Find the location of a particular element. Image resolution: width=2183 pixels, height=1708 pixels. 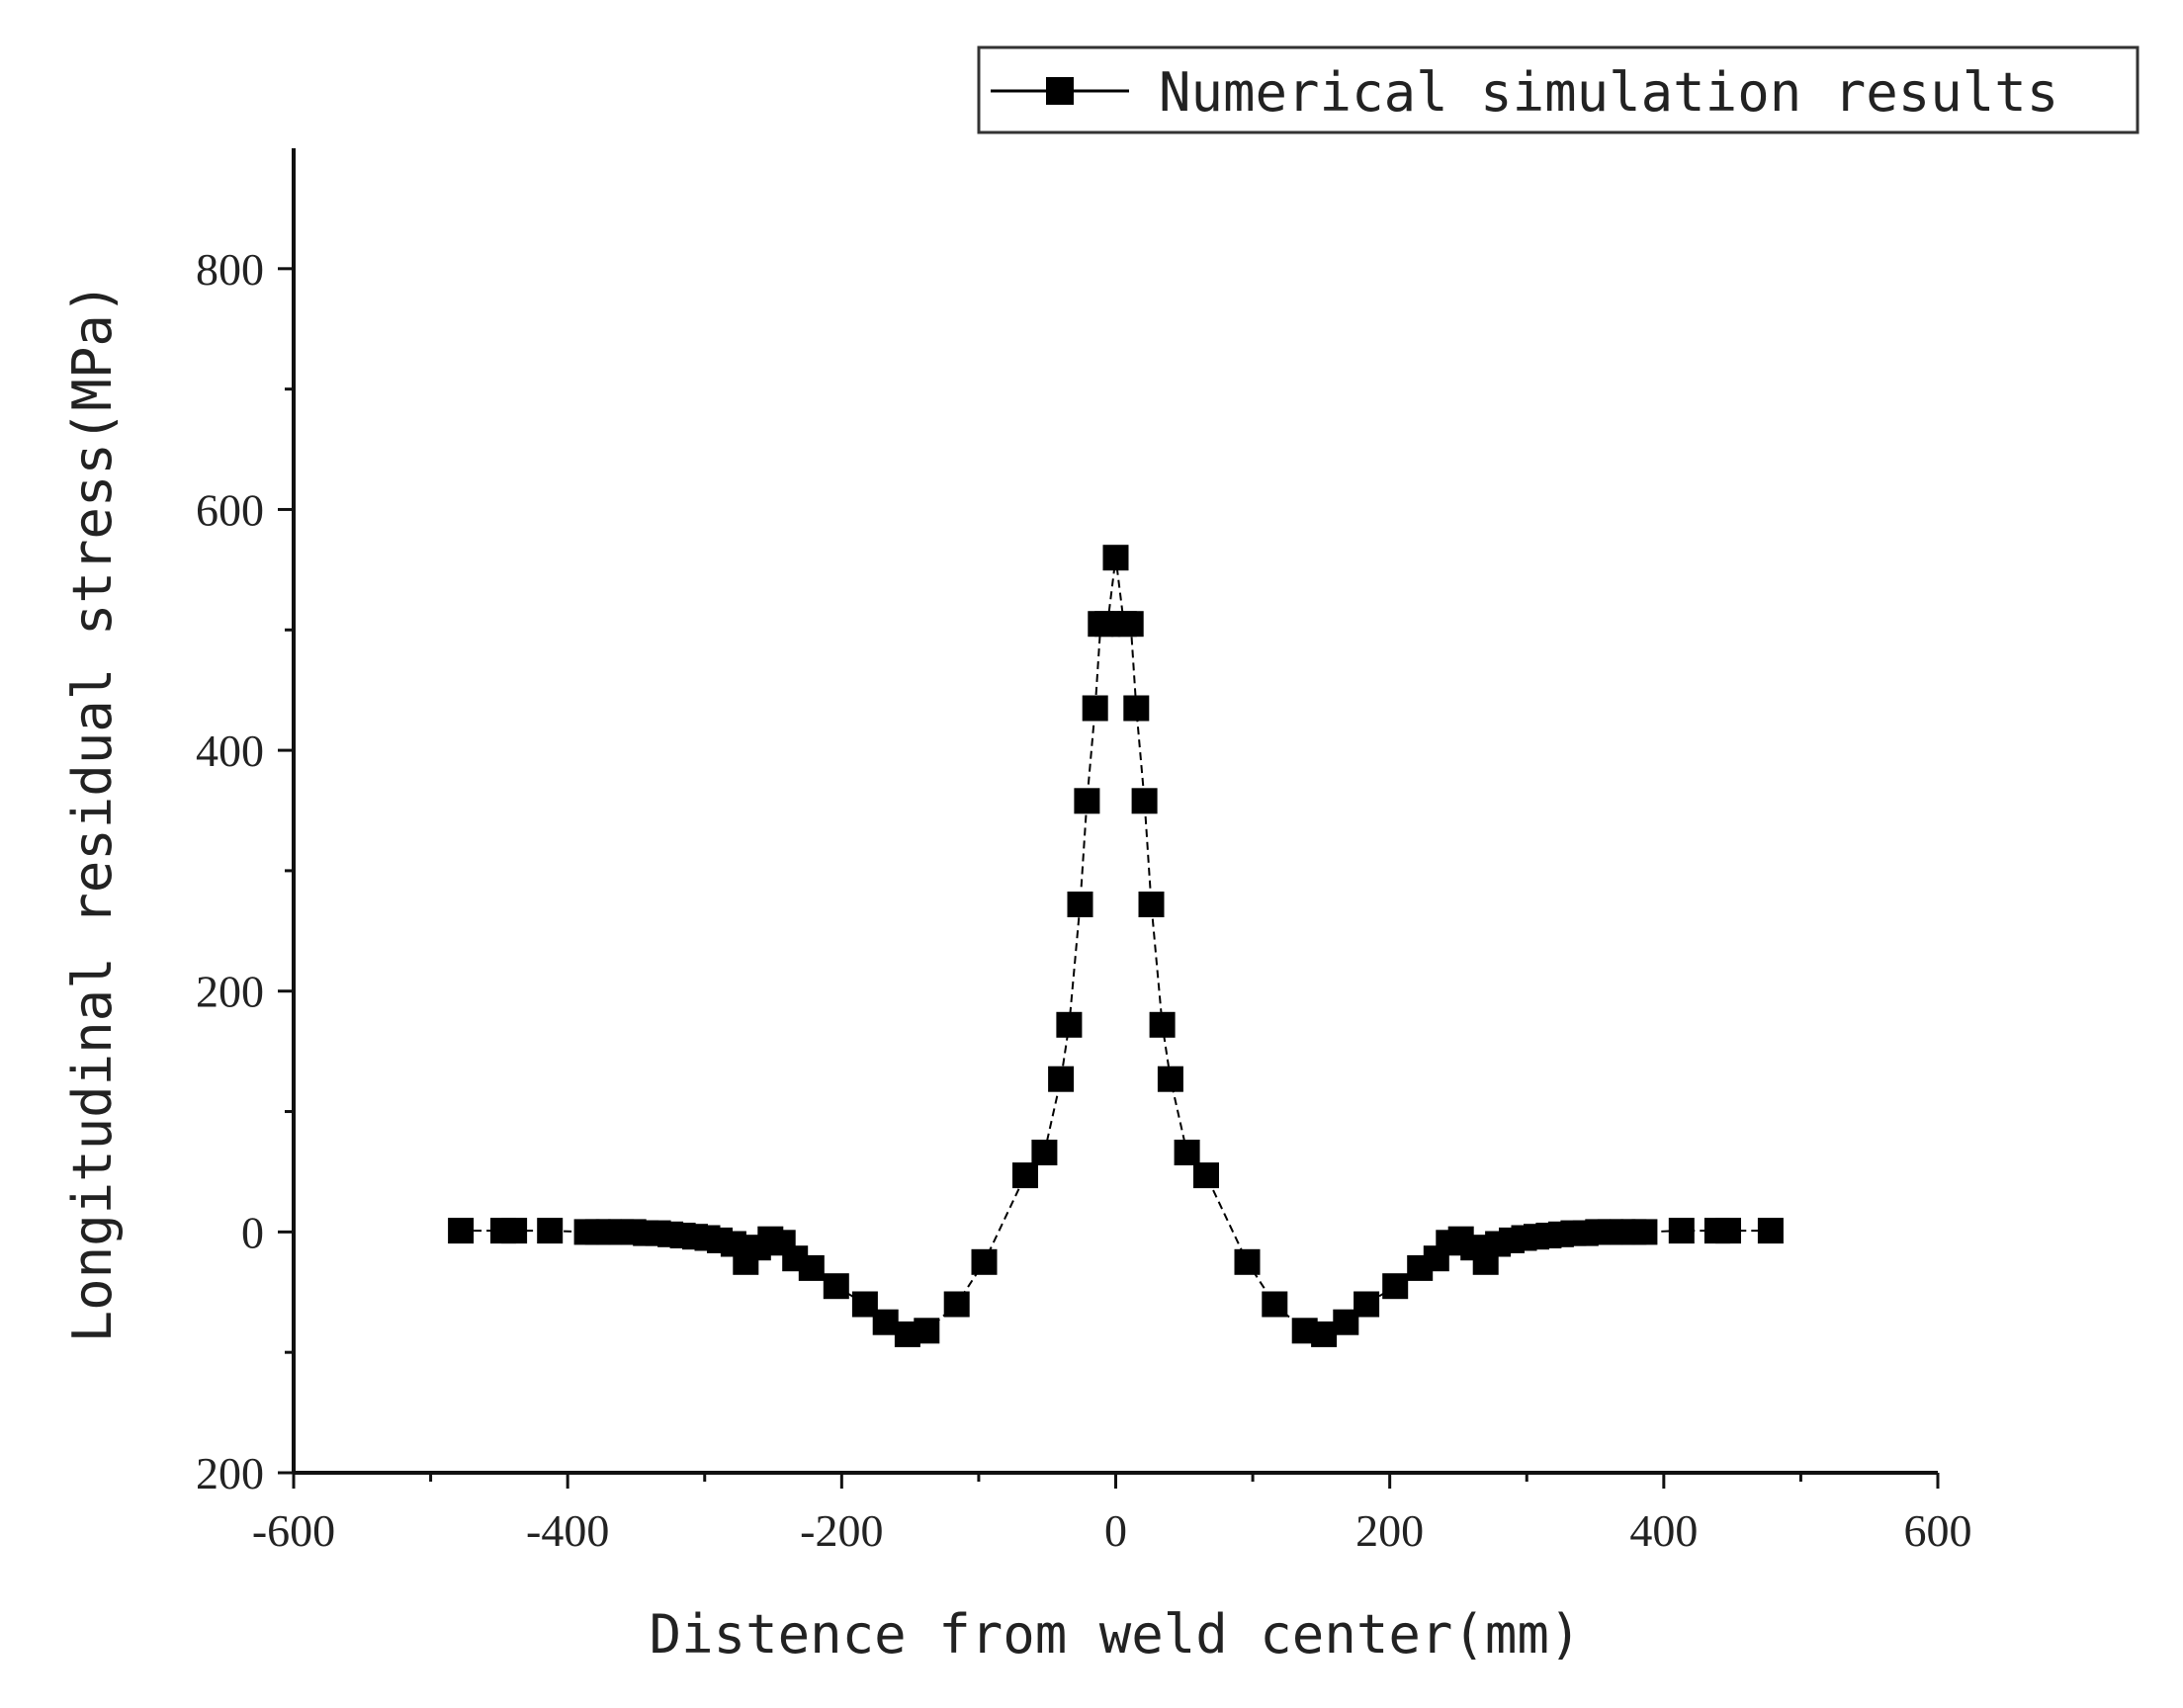

x-tick-label: -200 is located at coordinates (841, 1530).